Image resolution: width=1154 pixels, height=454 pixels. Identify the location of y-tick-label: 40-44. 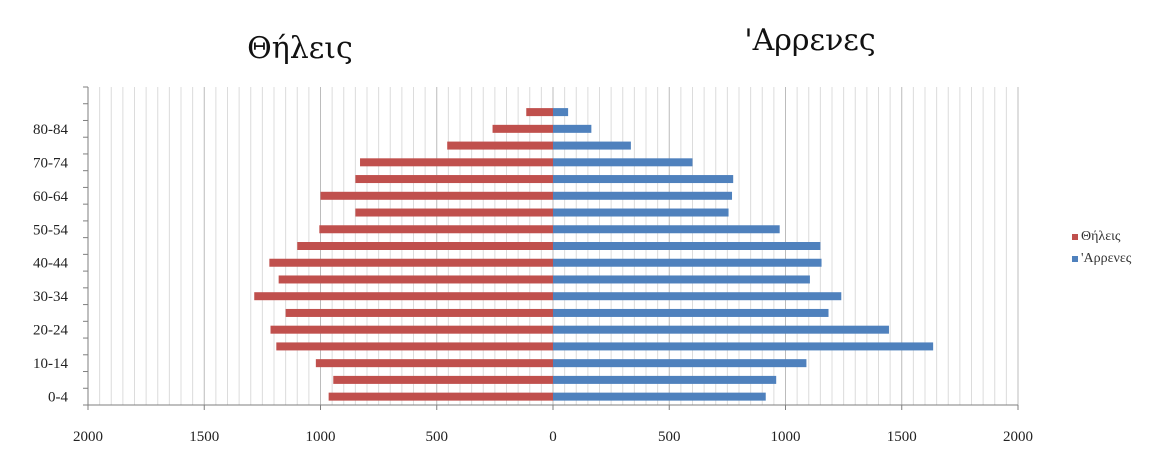
(50, 264).